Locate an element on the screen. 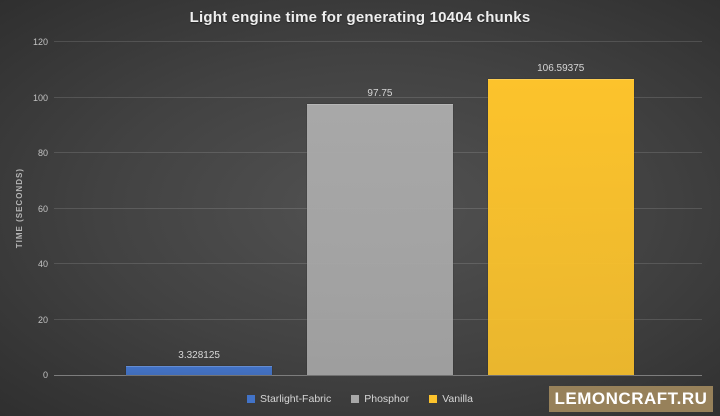 The height and width of the screenshot is (416, 720). legend-item-vanilla: Vanilla is located at coordinates (451, 399).